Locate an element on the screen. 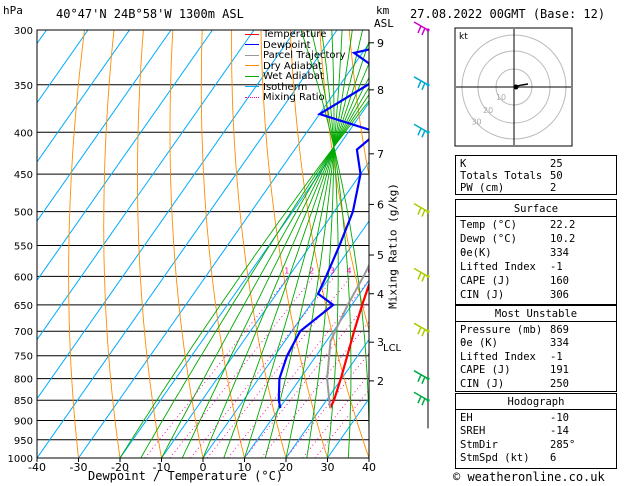 The width and height of the screenshot is (629, 486). pressure-tick-label: 850 is located at coordinates (23, 401).